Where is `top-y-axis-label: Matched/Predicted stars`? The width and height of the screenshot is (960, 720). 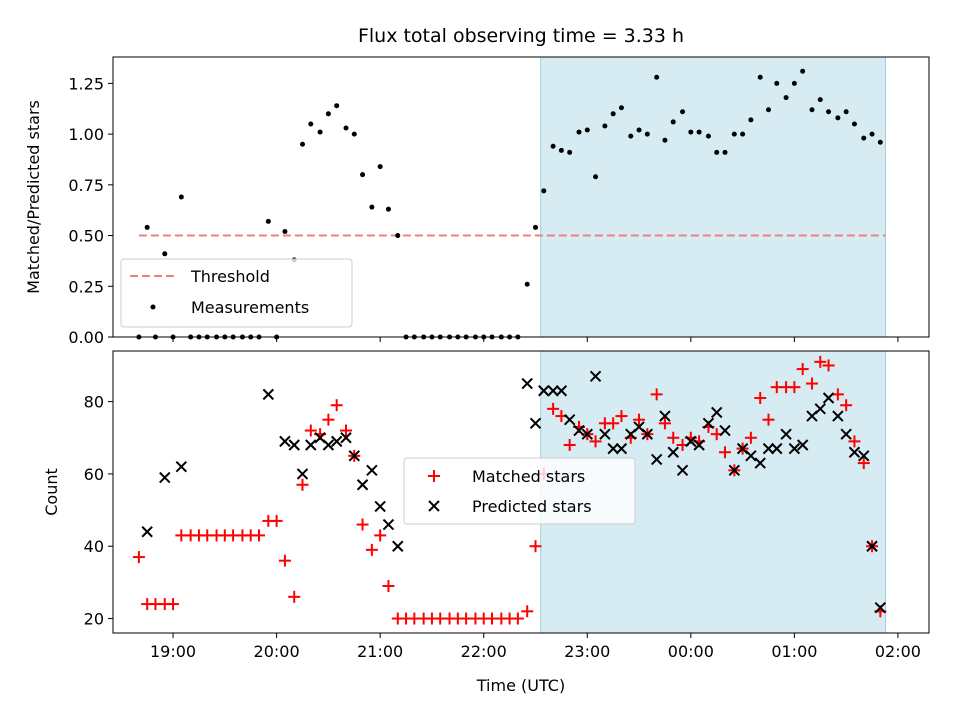 top-y-axis-label: Matched/Predicted stars is located at coordinates (33, 197).